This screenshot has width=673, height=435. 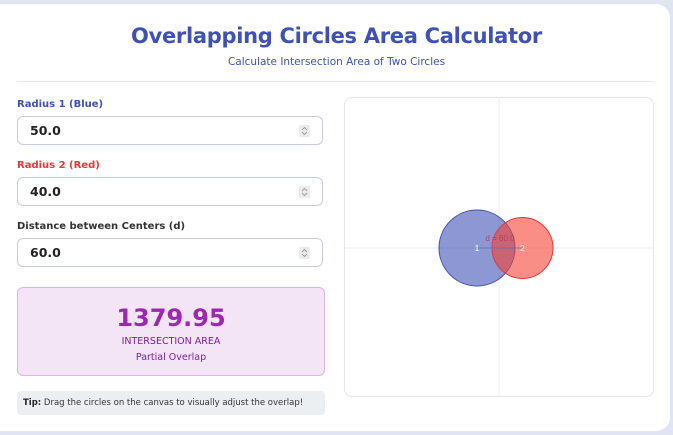 What do you see at coordinates (304, 192) in the screenshot?
I see `radius2-stepper-icon` at bounding box center [304, 192].